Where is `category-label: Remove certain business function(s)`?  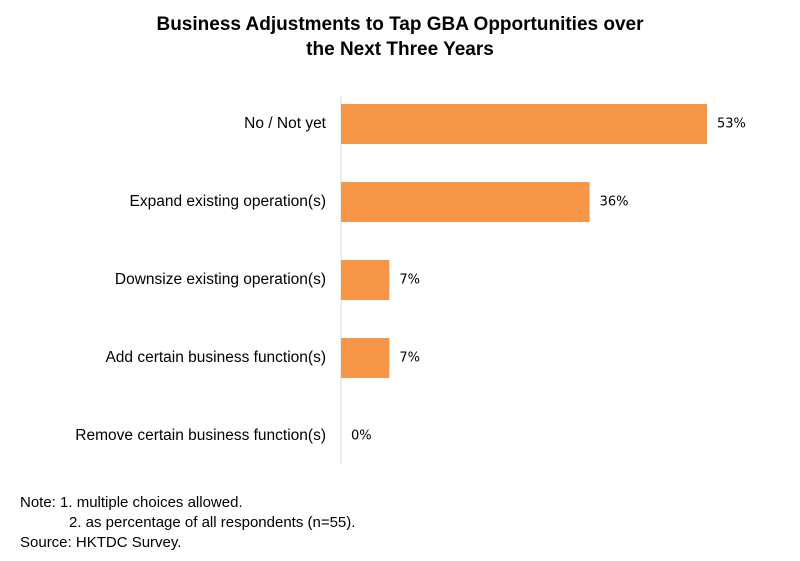 category-label: Remove certain business function(s) is located at coordinates (200, 435).